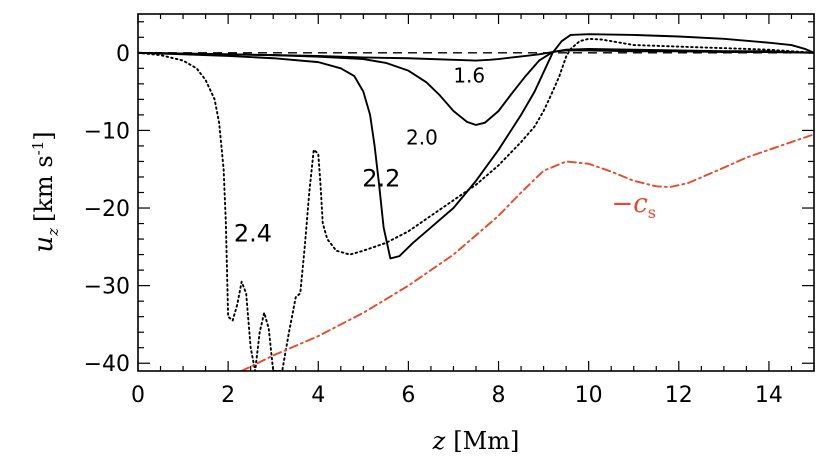 Image resolution: width=830 pixels, height=461 pixels. I want to click on x-axis-label: z [Mm], so click(476, 441).